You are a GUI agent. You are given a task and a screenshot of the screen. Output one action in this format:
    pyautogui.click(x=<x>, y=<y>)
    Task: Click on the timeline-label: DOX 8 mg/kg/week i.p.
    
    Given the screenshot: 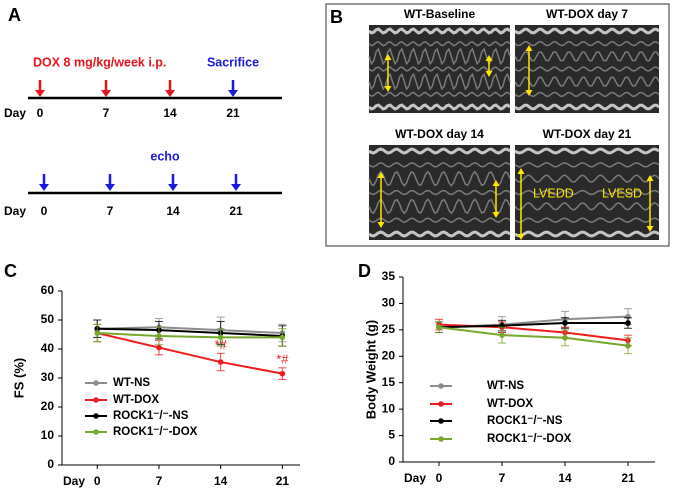 What is the action you would take?
    pyautogui.click(x=99, y=62)
    